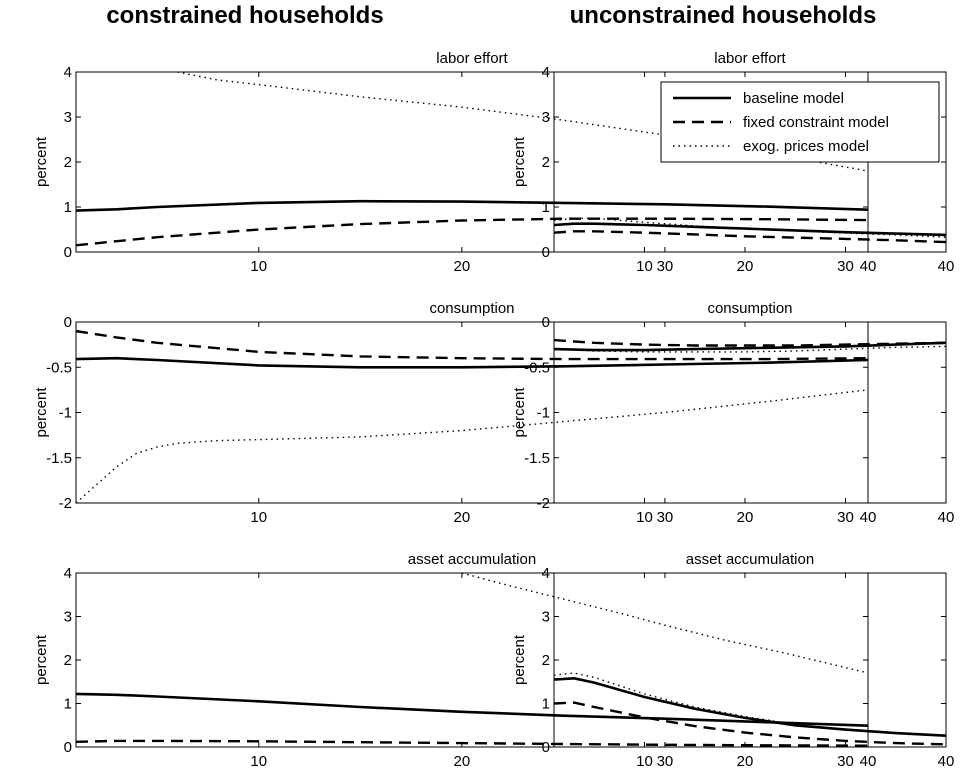 This screenshot has height=778, width=960. What do you see at coordinates (723, 15) in the screenshot?
I see `right-column-heading: unconstrained households` at bounding box center [723, 15].